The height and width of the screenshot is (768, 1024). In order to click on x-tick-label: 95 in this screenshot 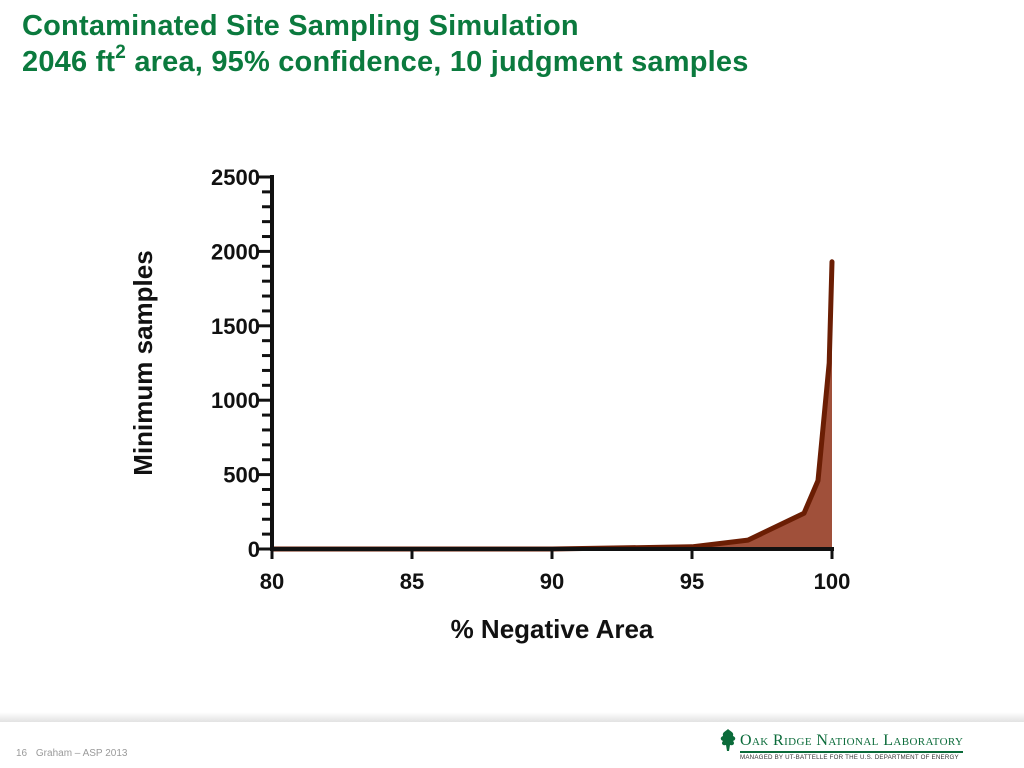, I will do `click(692, 581)`.